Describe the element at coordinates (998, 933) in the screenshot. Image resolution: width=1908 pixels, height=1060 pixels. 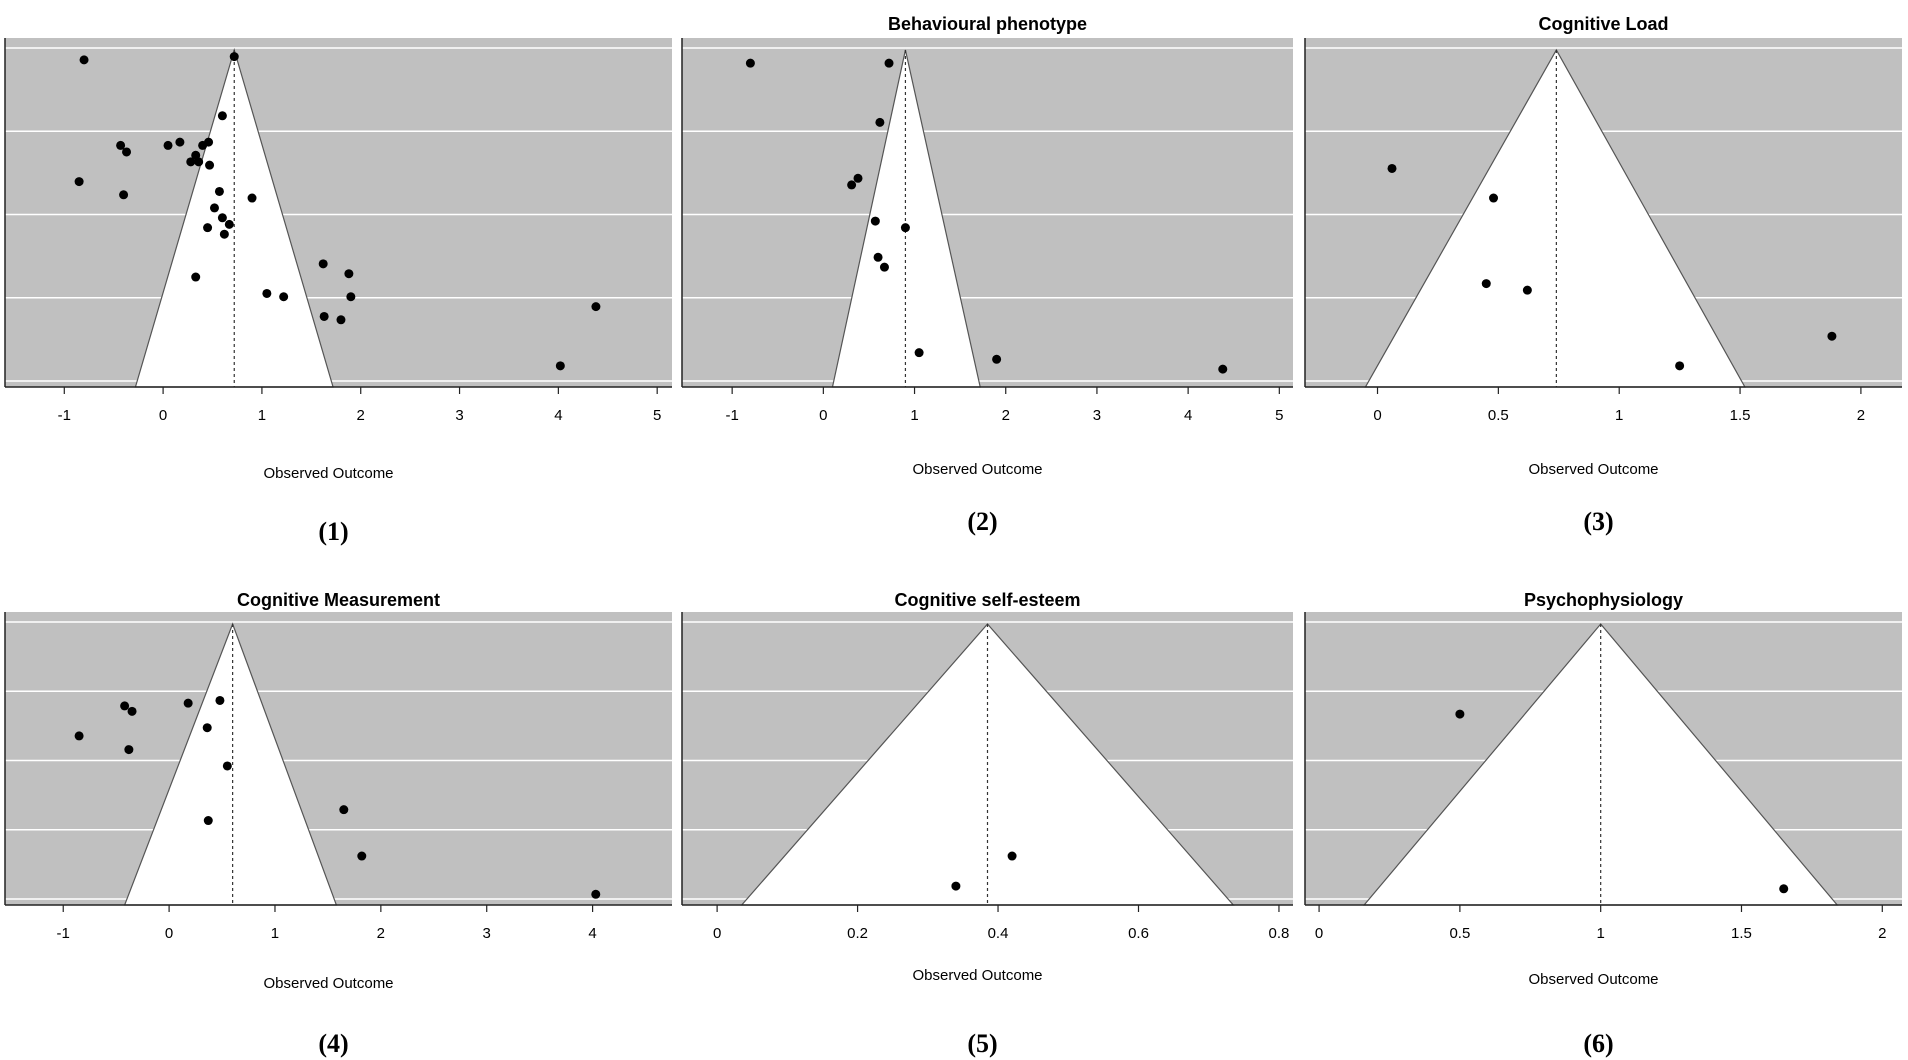
I see `x-tick-label: 0.4` at that location.